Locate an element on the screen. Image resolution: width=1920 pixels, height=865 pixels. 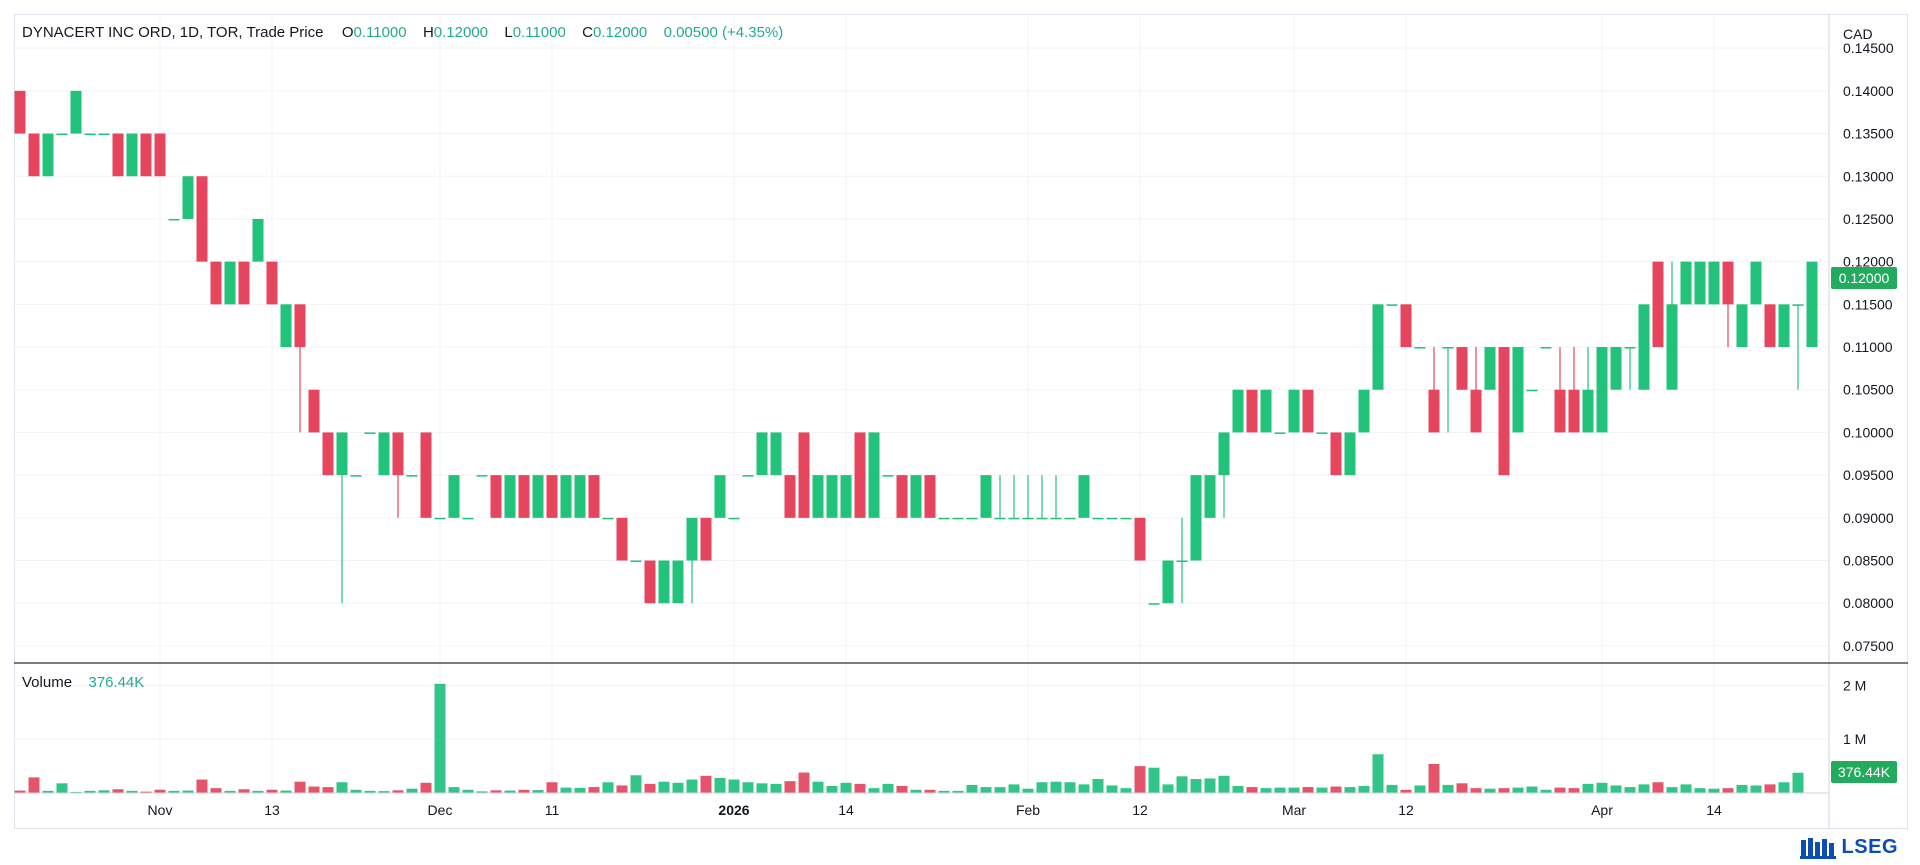
price-tick-label: 0.10500 is located at coordinates (1868, 390).